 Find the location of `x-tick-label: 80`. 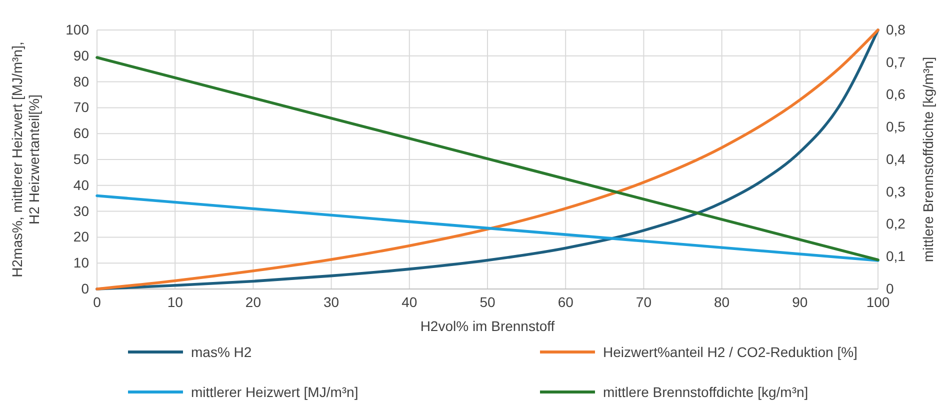

x-tick-label: 80 is located at coordinates (722, 302).